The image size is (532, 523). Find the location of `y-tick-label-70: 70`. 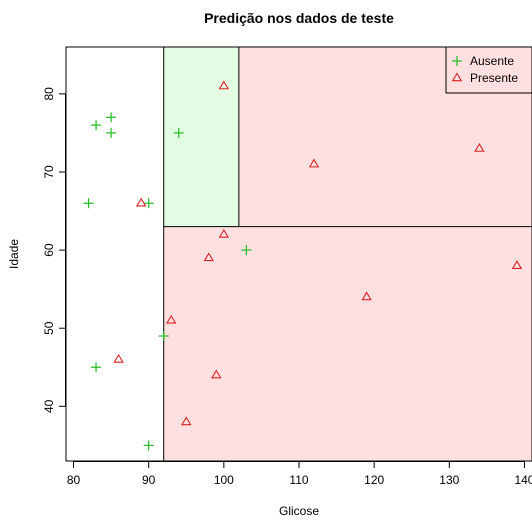

y-tick-label-70: 70 is located at coordinates (49, 172).